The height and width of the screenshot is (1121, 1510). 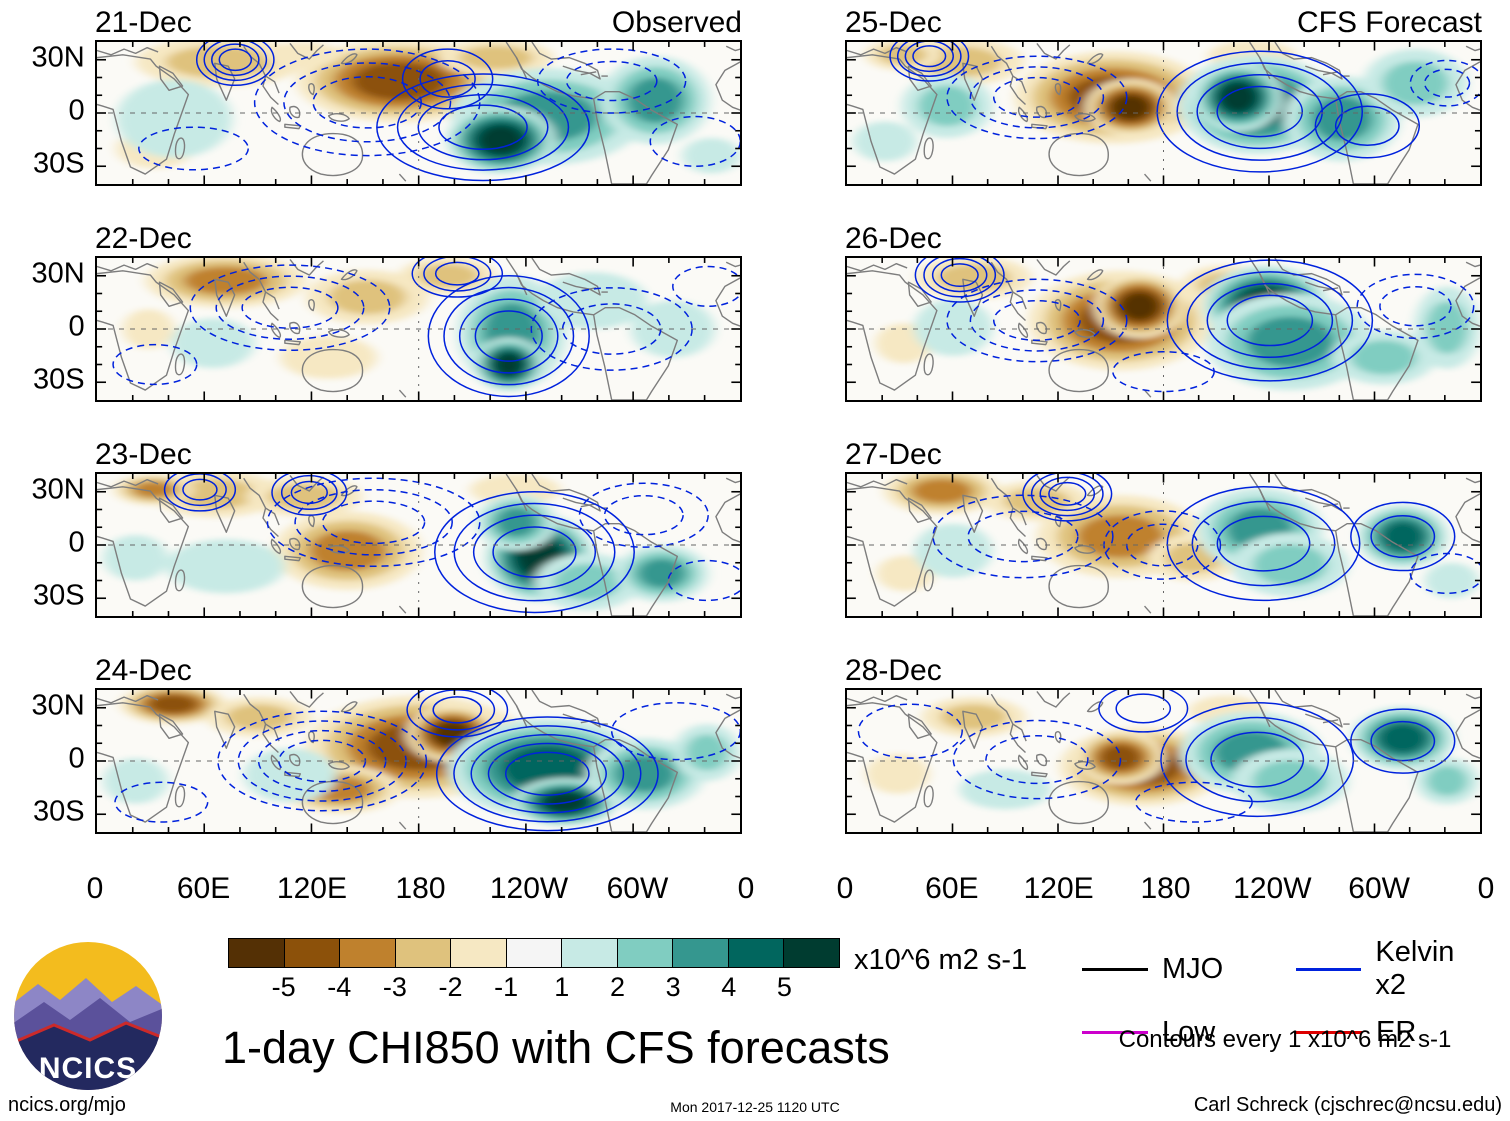 I want to click on x-axis-labels-forecast: 0 60E 120E 180 120W 60W 0, so click(x=1166, y=893).